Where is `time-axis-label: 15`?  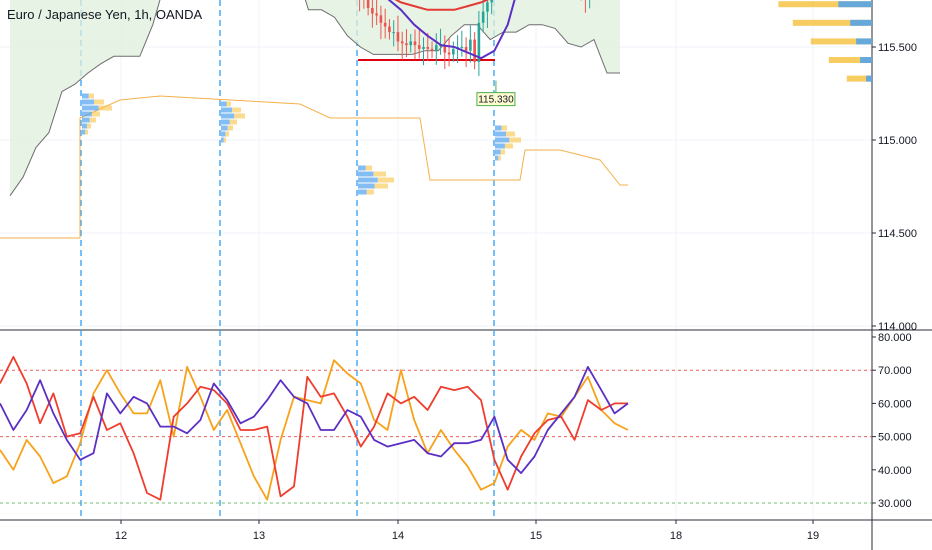
time-axis-label: 15 is located at coordinates (536, 536).